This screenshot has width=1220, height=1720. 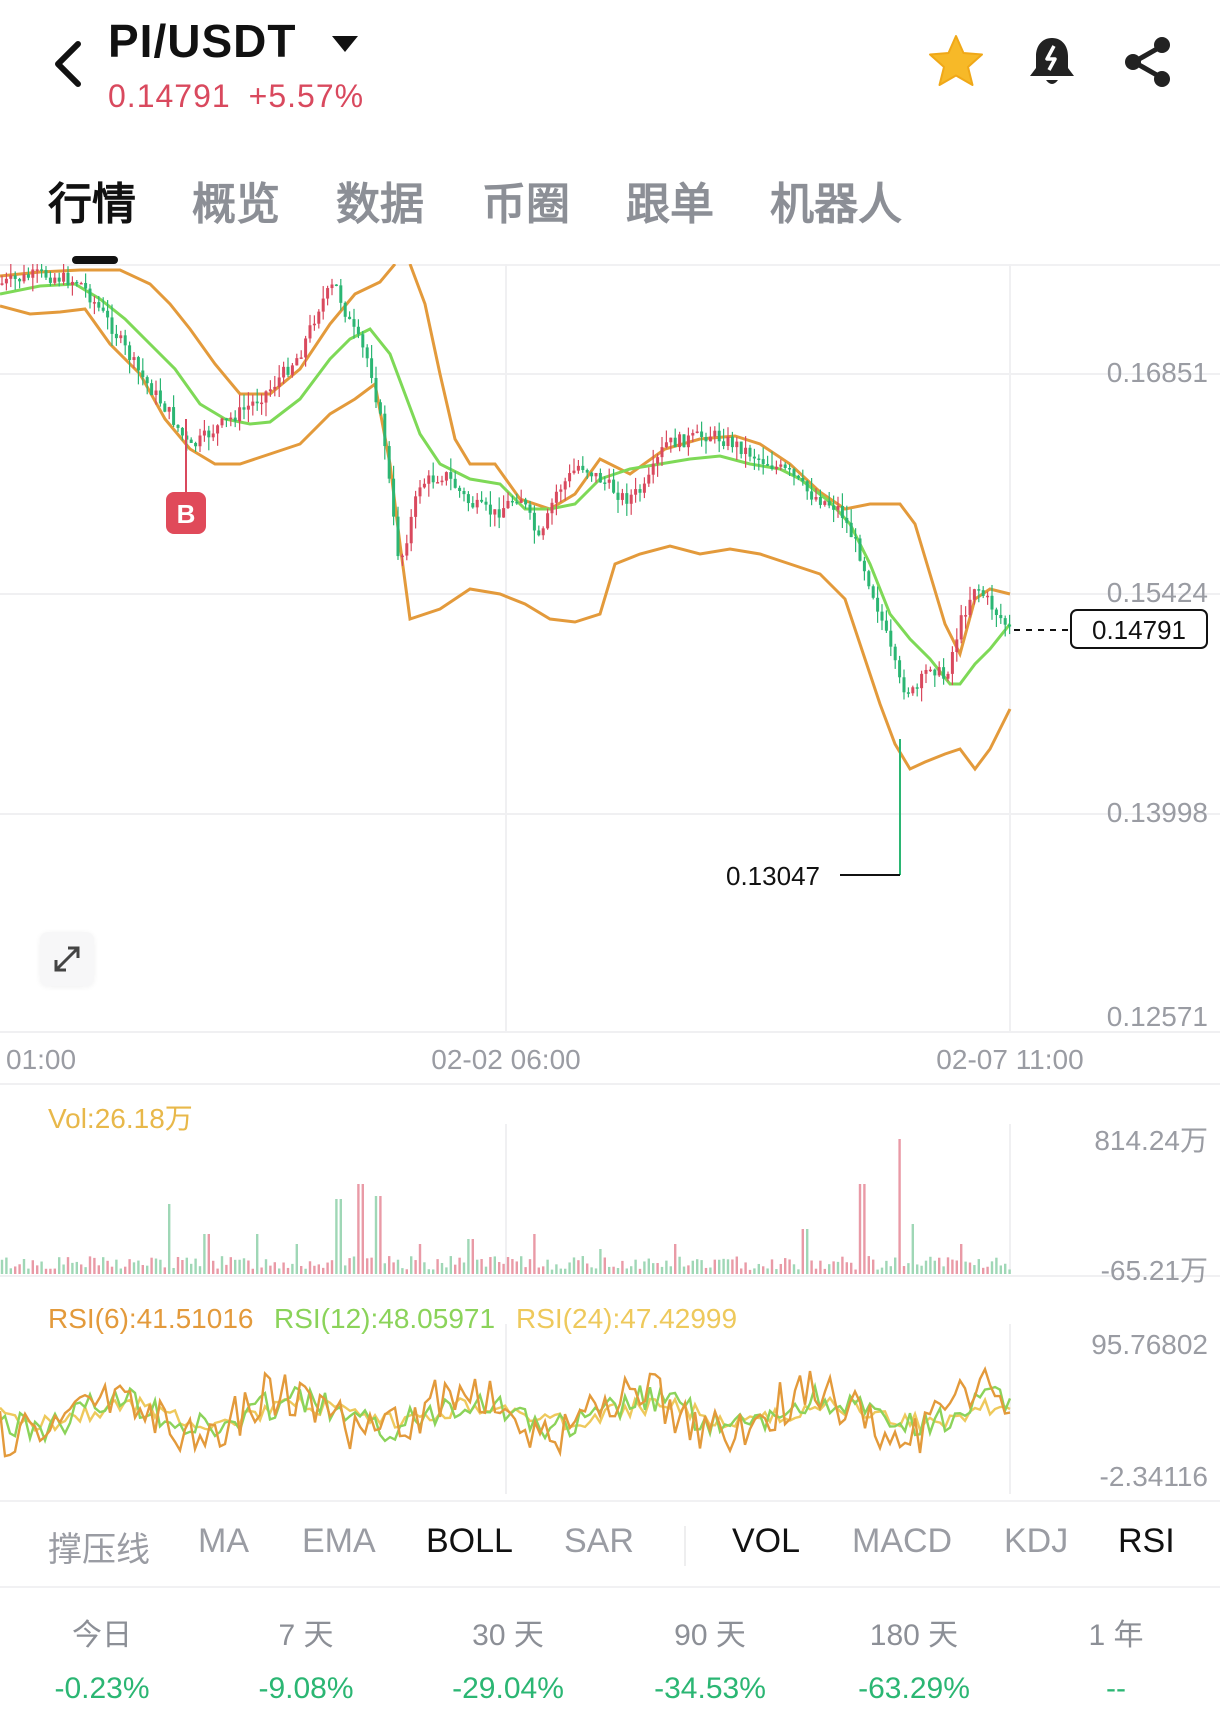 What do you see at coordinates (599, 1541) in the screenshot?
I see `indicator-sar: SAR` at bounding box center [599, 1541].